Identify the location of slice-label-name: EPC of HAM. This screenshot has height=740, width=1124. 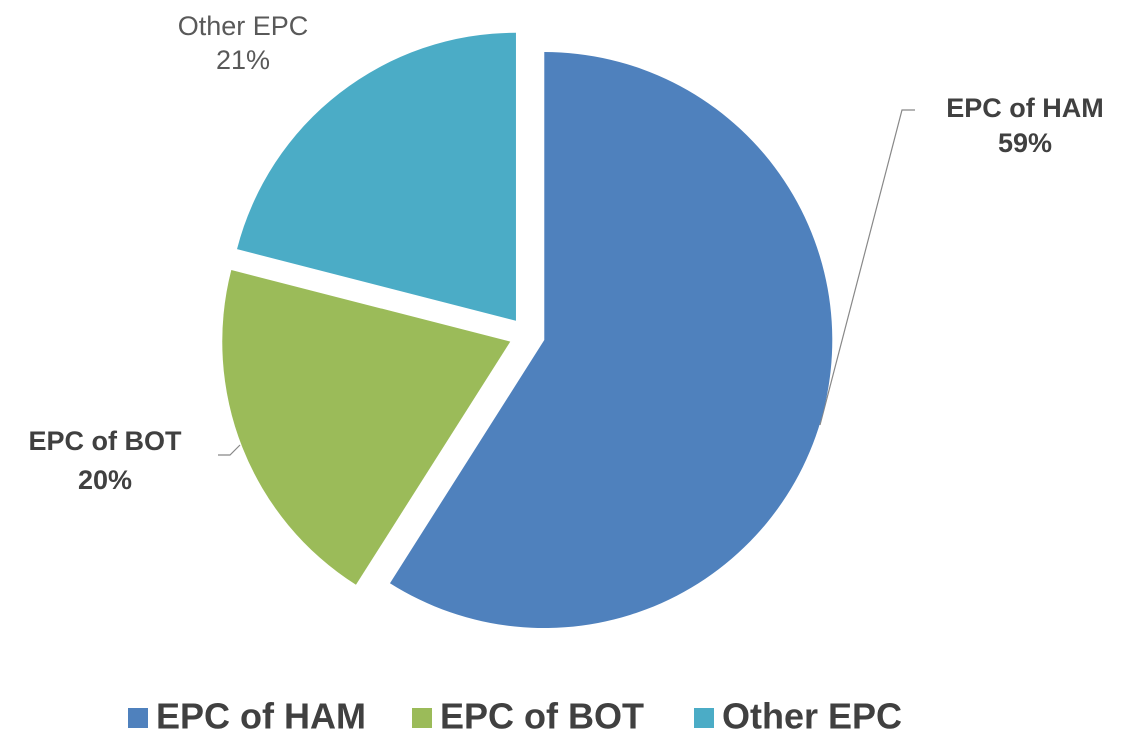
(1025, 108).